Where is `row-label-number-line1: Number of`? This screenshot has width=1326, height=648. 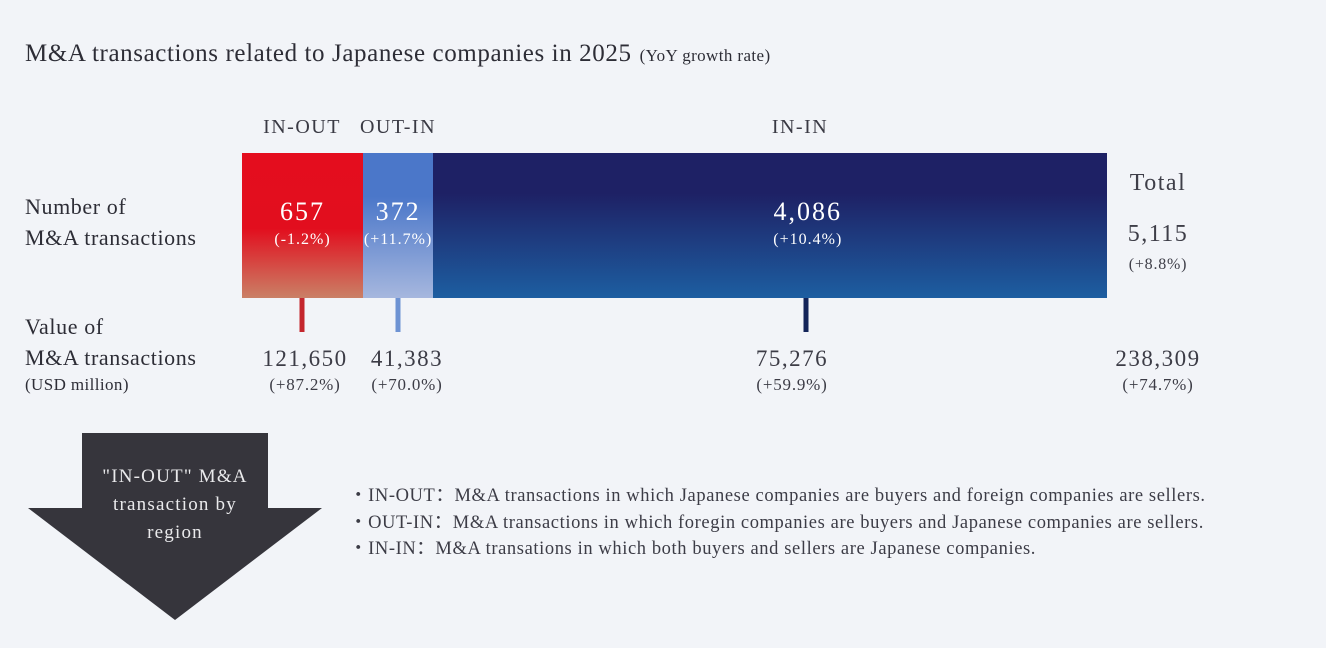
row-label-number-line1: Number of is located at coordinates (76, 206).